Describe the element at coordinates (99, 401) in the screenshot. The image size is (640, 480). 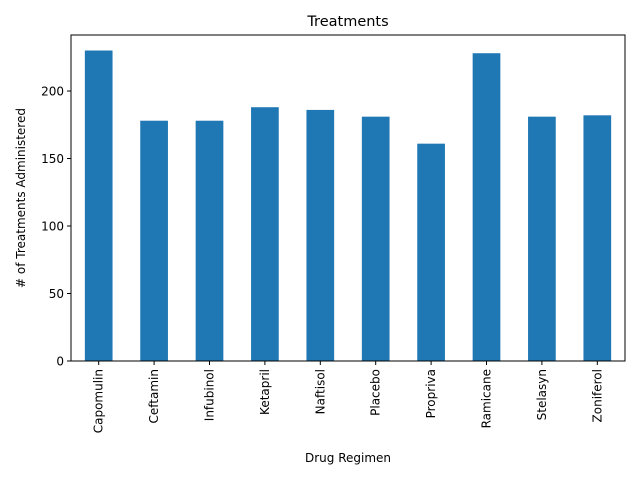
I see `x-tick-label: Capomulin` at that location.